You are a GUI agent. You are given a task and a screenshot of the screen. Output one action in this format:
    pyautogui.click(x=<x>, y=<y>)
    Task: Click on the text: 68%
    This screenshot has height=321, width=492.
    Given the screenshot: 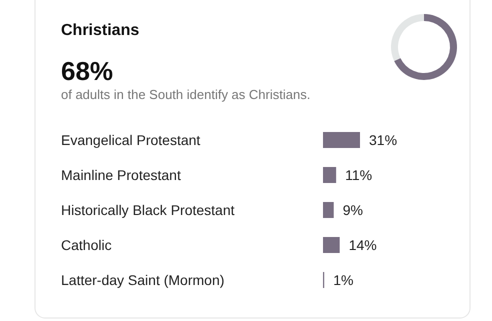 What is the action you would take?
    pyautogui.click(x=87, y=71)
    